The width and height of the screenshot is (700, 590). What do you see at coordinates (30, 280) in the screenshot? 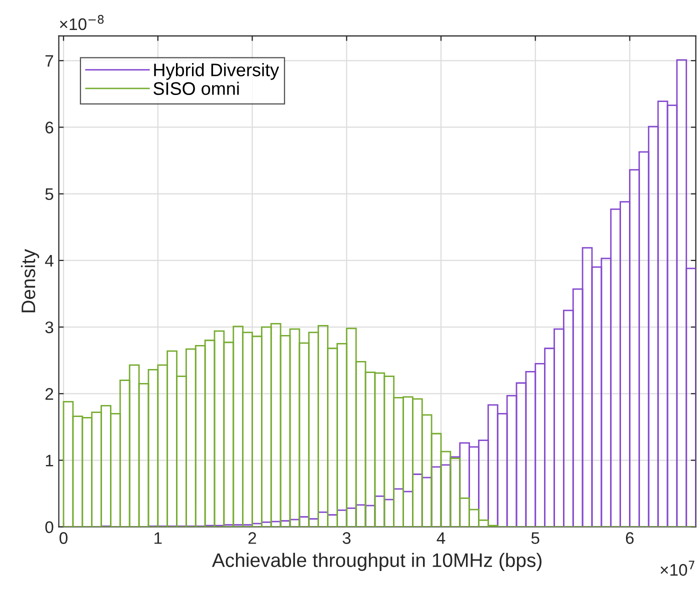
I see `y-axis-title: Density` at bounding box center [30, 280].